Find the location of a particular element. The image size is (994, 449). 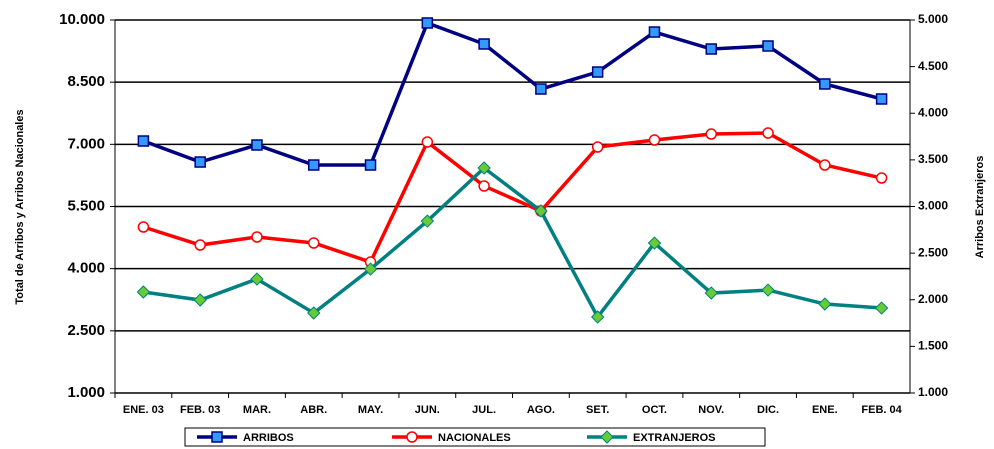

legend-label: EXTRANJEROS is located at coordinates (674, 438).